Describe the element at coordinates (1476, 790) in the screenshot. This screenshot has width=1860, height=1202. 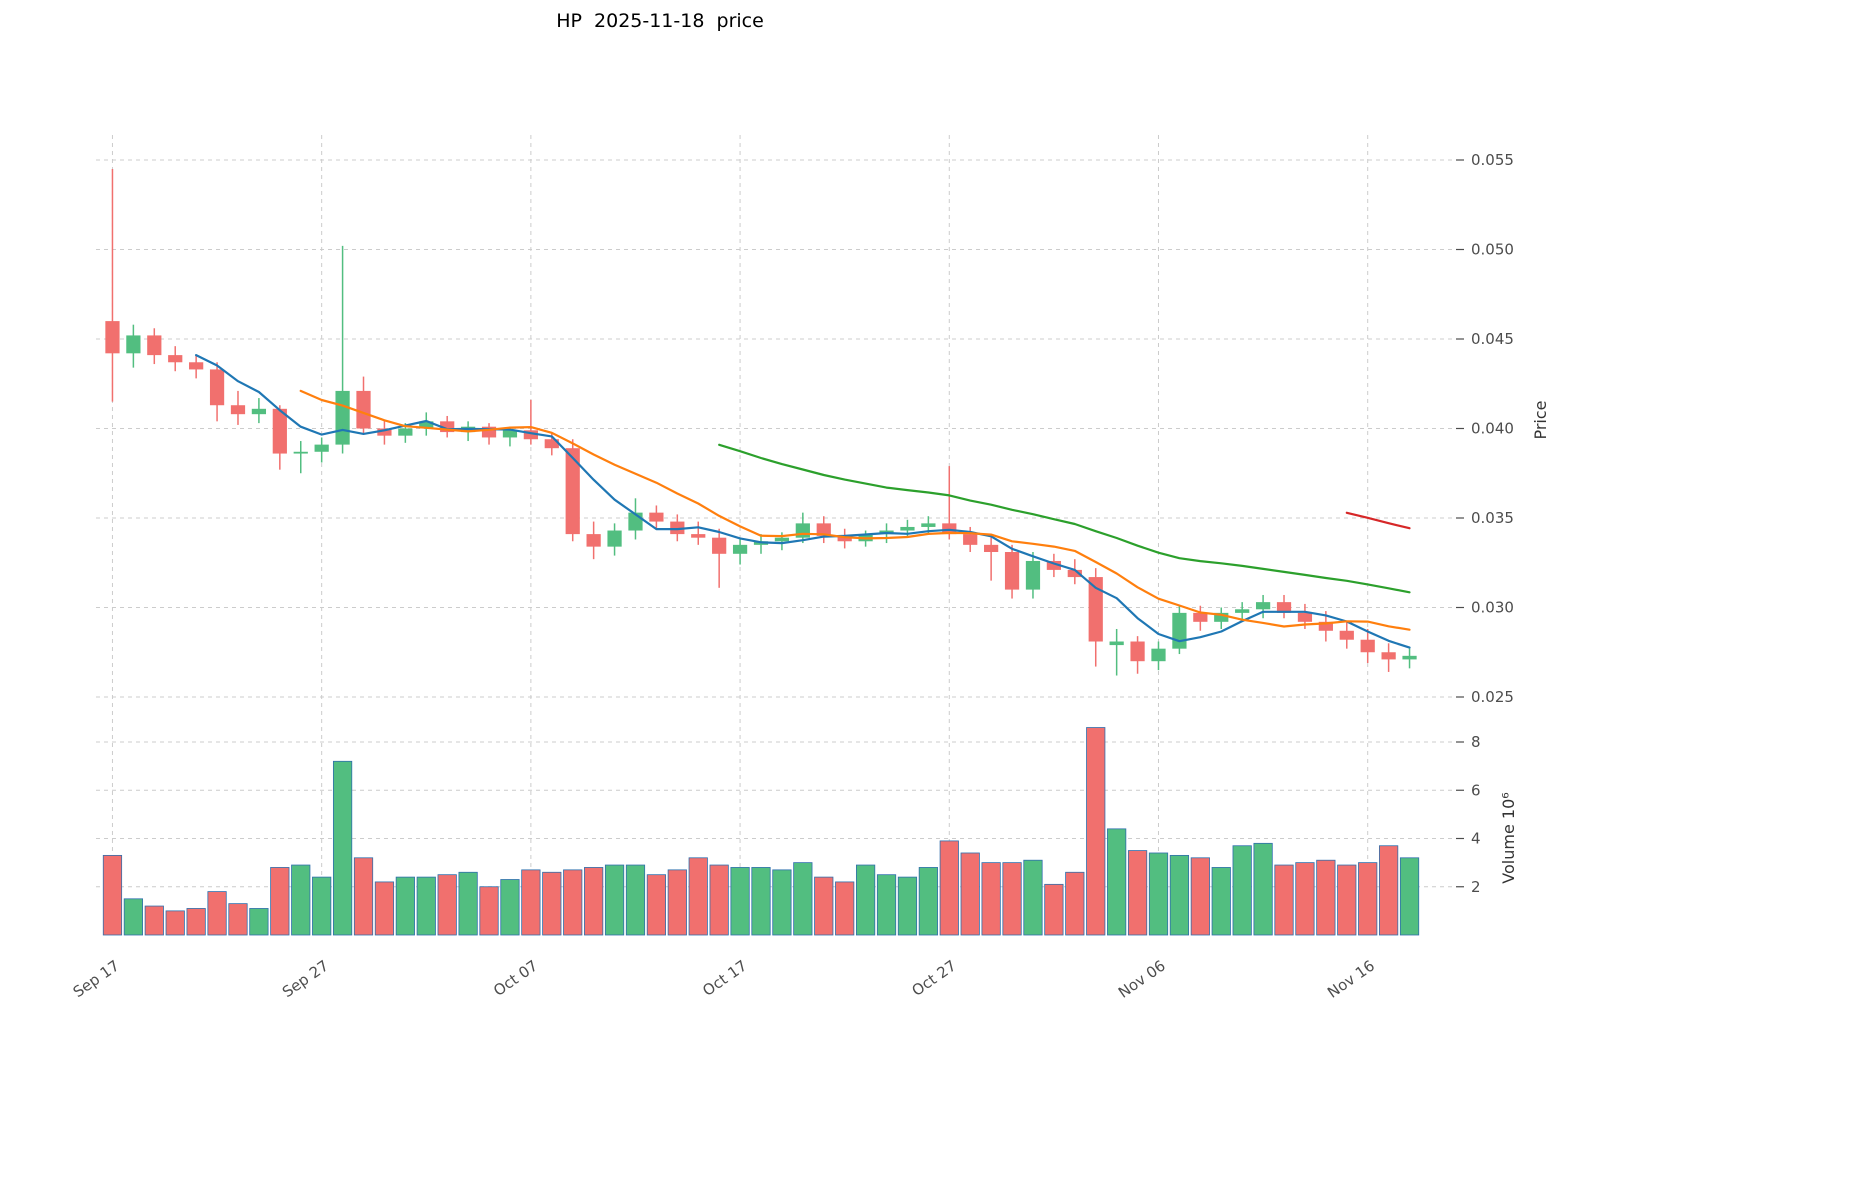
I see `volume-tick-label: 6` at that location.